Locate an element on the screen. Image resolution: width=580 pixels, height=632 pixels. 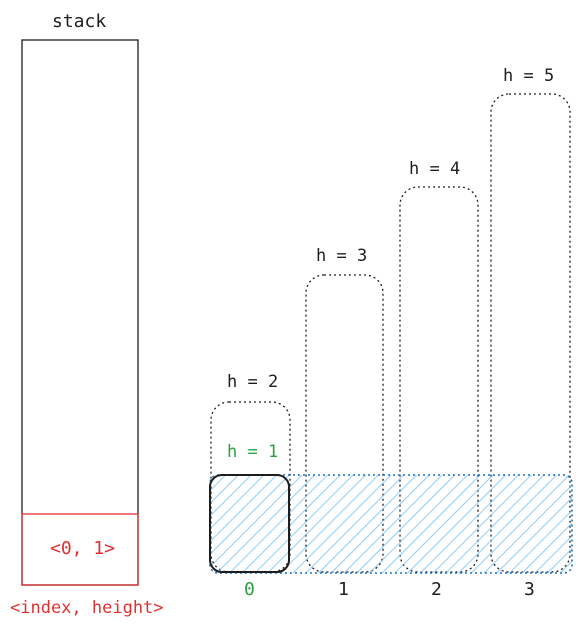
bar-label-h1: h = 1 is located at coordinates (253, 452).